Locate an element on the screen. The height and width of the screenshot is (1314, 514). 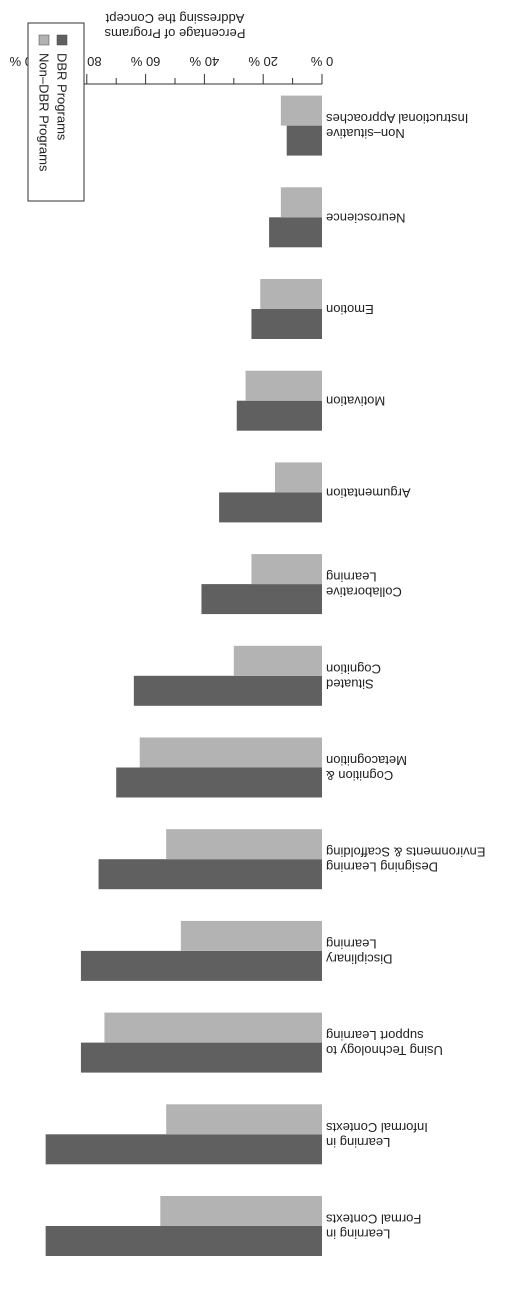
legend-label-2: Non–DBR Programs is located at coordinates (44, 112).